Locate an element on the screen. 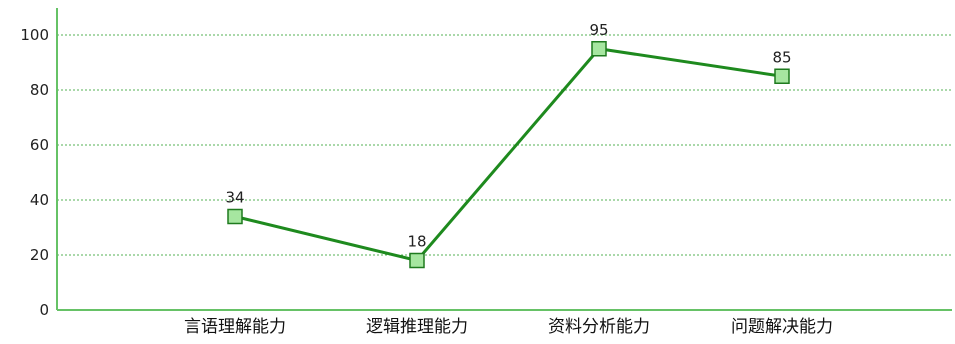  x-category-label-3: 问题解决能力 is located at coordinates (782, 327).